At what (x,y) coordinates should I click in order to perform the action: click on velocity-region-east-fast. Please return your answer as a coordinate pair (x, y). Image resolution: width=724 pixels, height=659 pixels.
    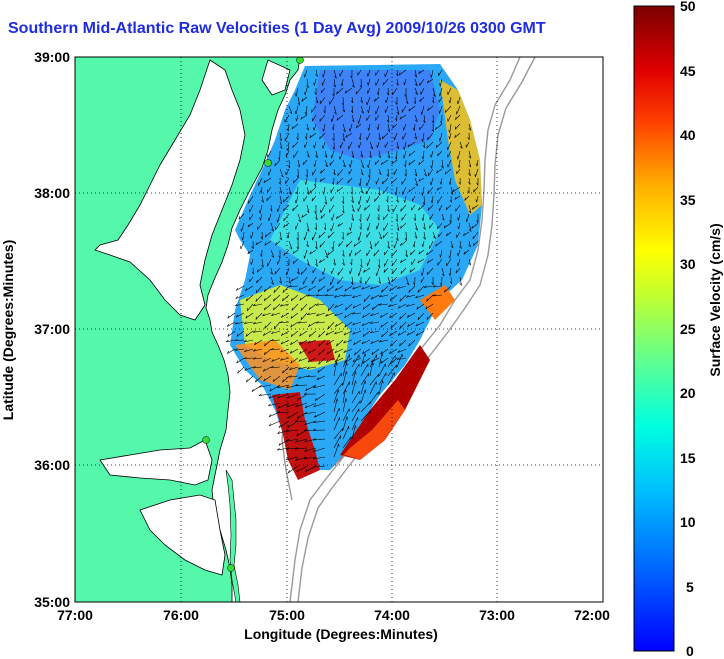
    Looking at the image, I should click on (437, 302).